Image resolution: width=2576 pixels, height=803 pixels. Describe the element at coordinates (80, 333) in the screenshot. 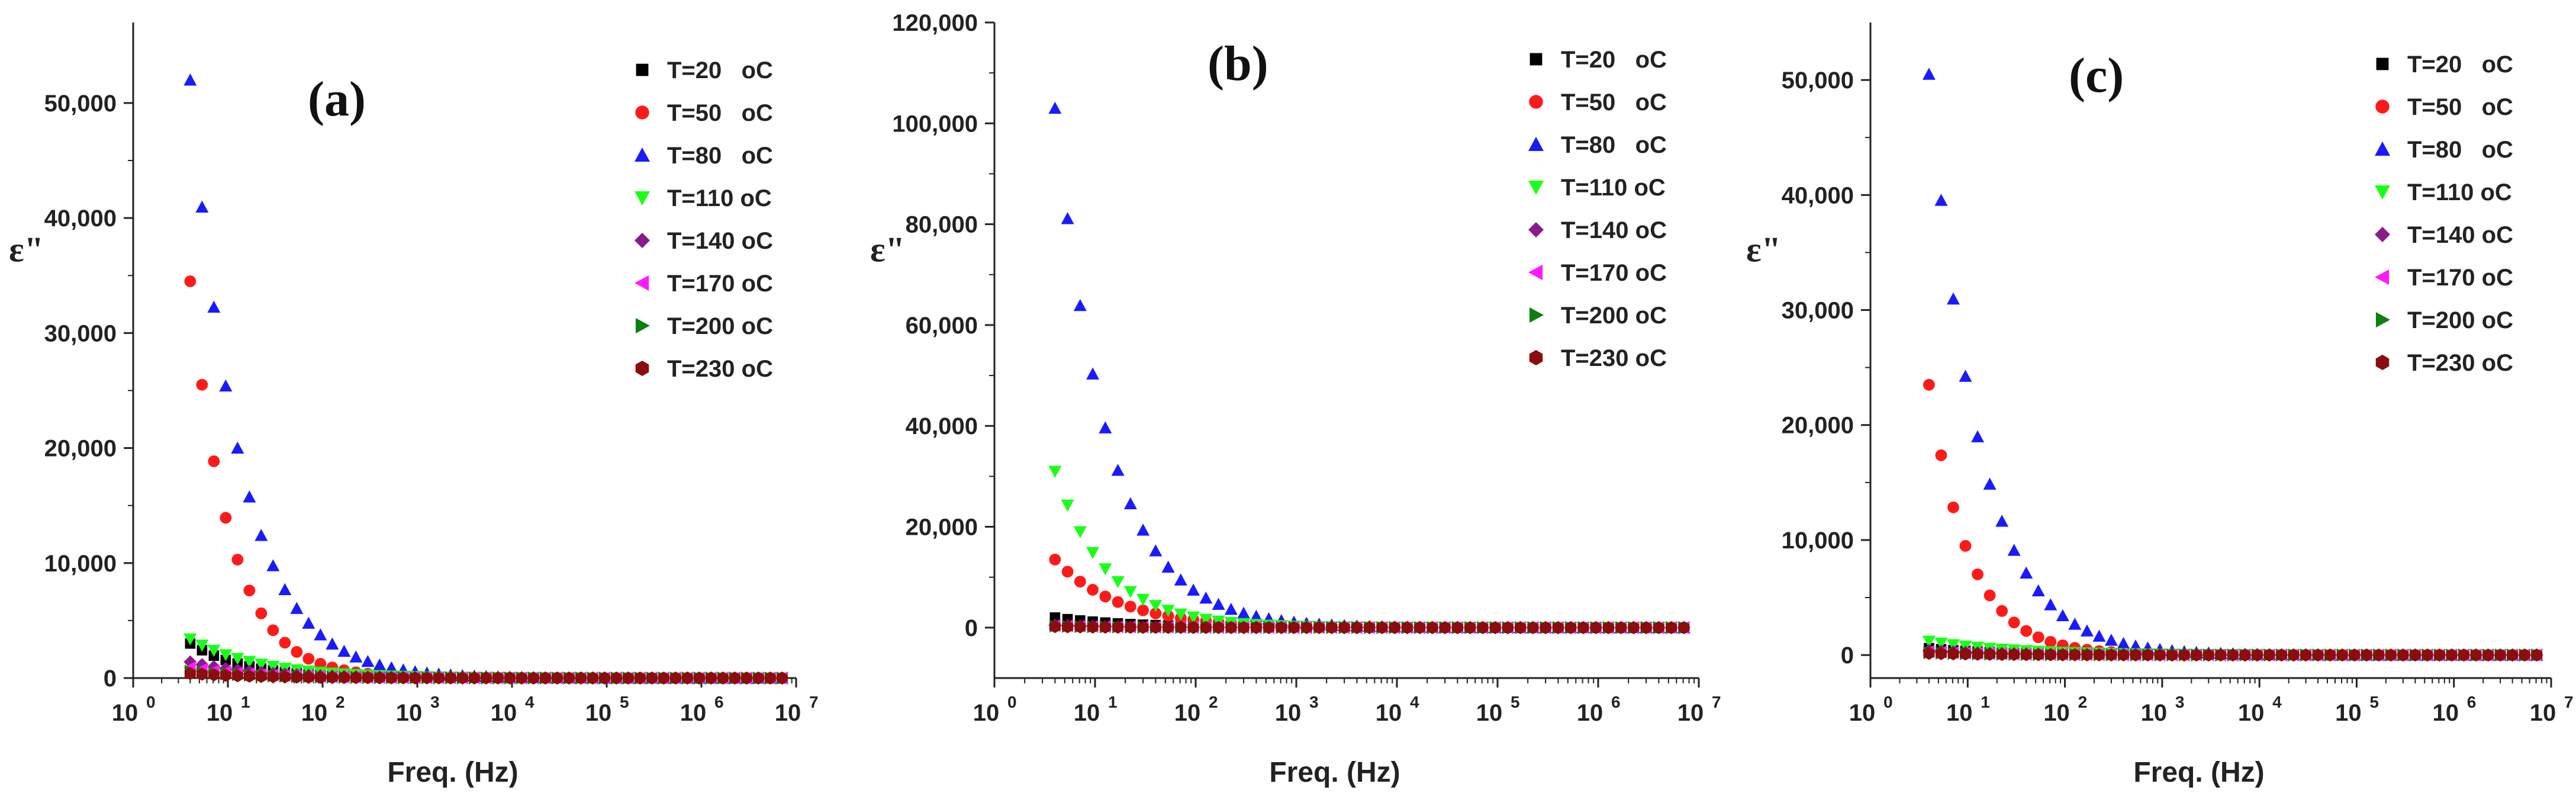

I see `y-tick-label: 30,000` at that location.